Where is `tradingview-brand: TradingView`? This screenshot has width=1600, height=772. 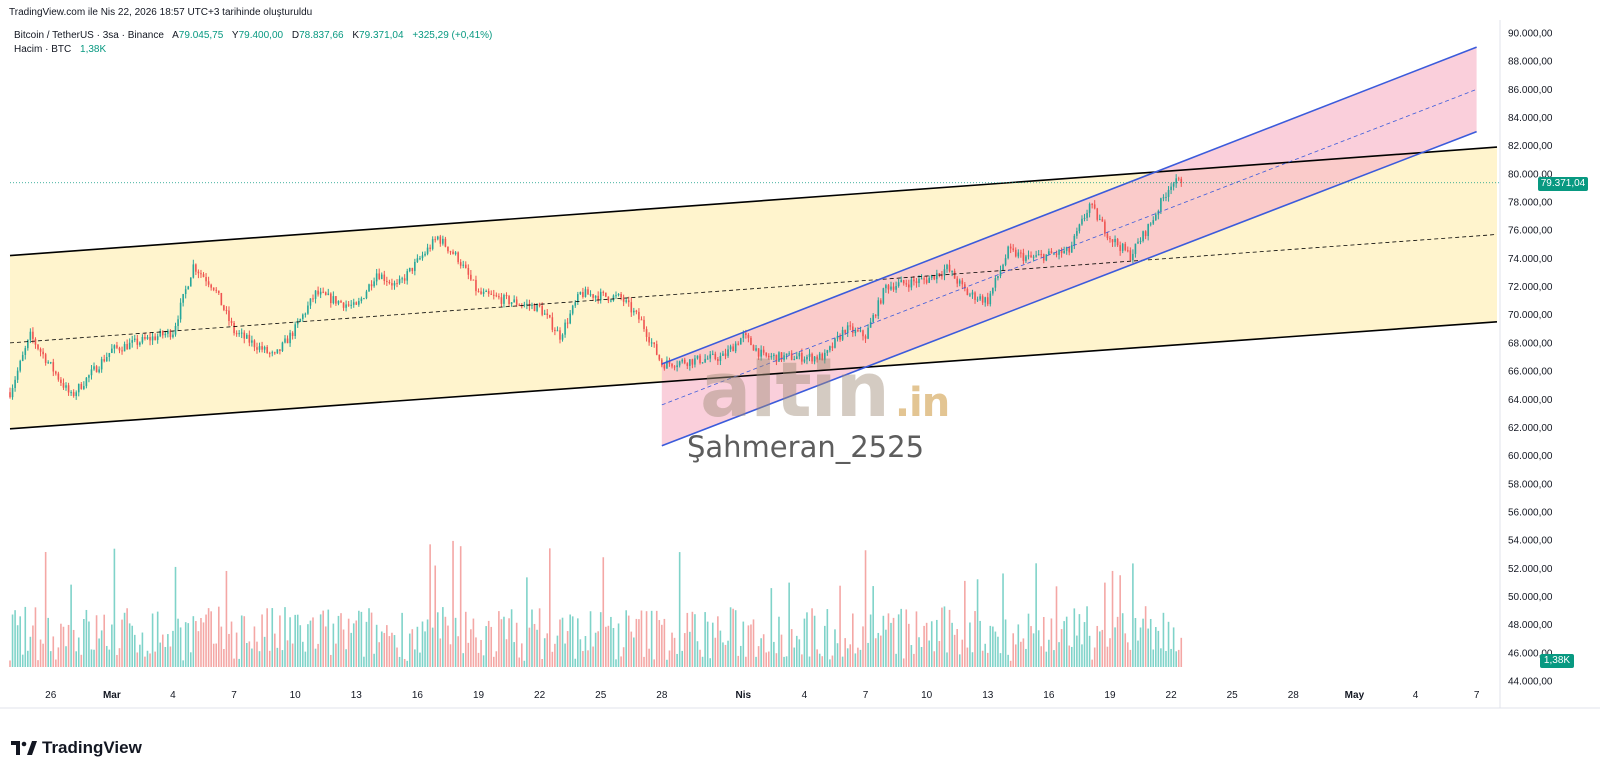 tradingview-brand: TradingView is located at coordinates (76, 748).